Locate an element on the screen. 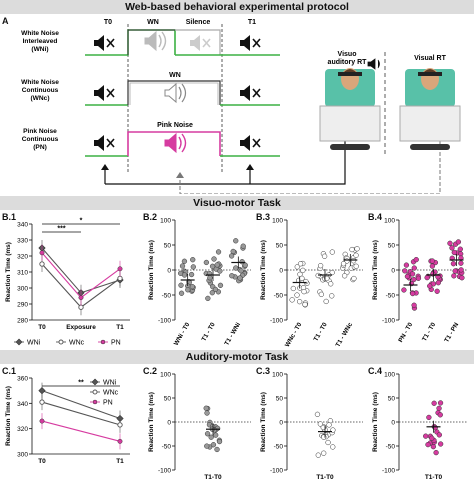 This screenshot has width=474, height=484. x-tick-label: T1 is located at coordinates (120, 461).